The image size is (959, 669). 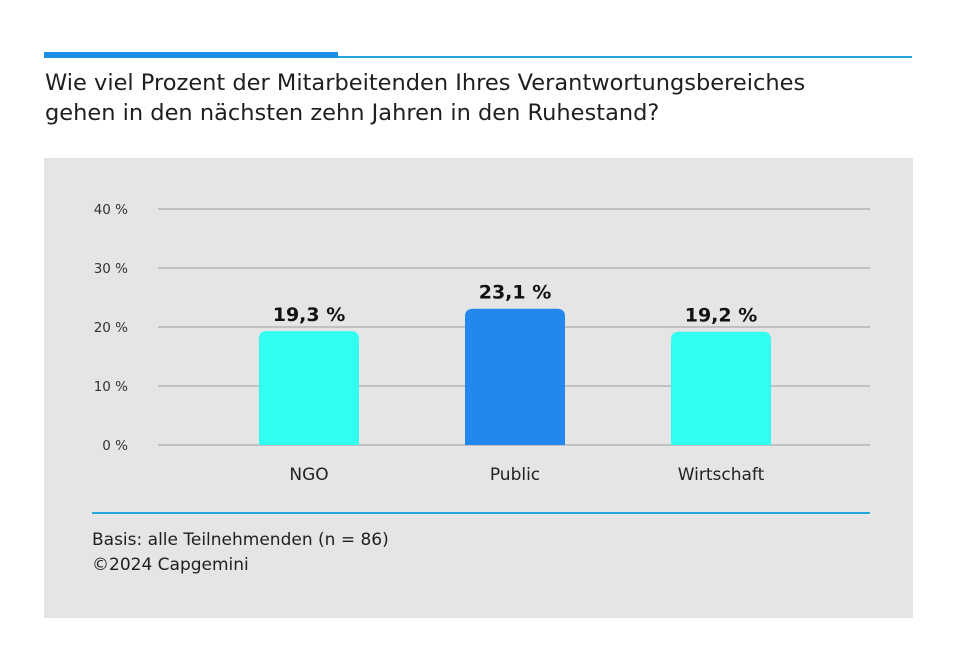 What do you see at coordinates (309, 388) in the screenshot?
I see `bar-ngo` at bounding box center [309, 388].